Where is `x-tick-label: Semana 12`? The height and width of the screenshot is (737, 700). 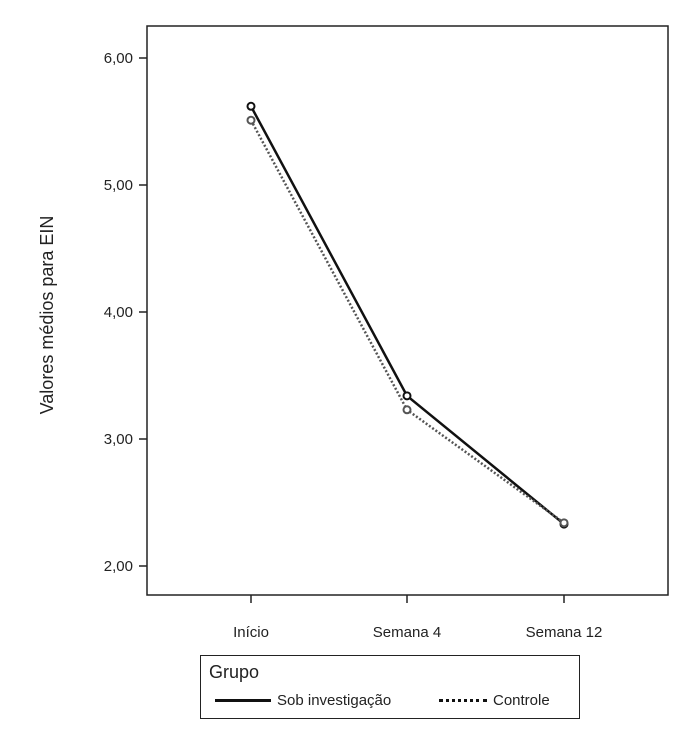
x-tick-label: Semana 12 is located at coordinates (564, 632).